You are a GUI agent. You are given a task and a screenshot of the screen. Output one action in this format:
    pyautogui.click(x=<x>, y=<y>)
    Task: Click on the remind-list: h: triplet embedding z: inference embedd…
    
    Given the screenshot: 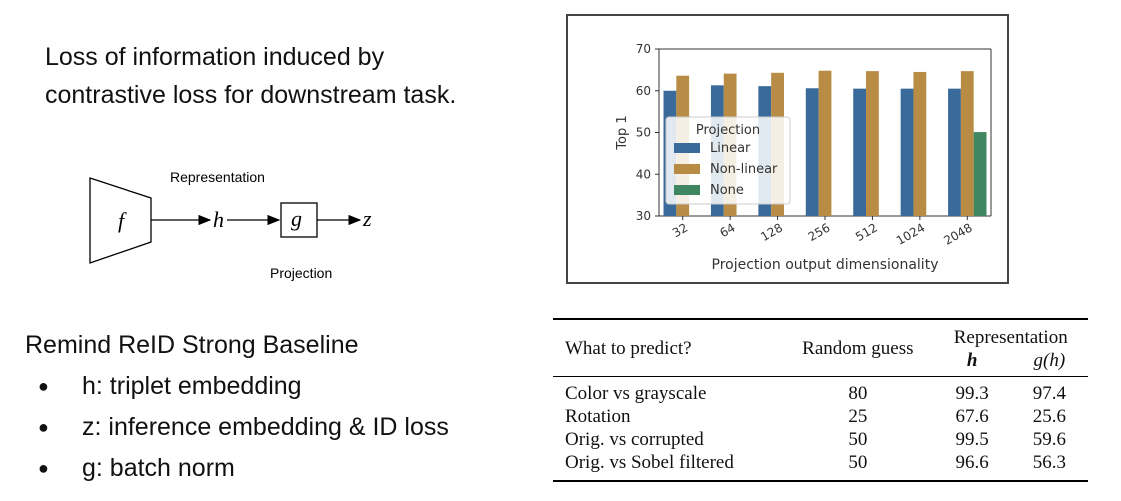 What is the action you would take?
    pyautogui.click(x=237, y=427)
    